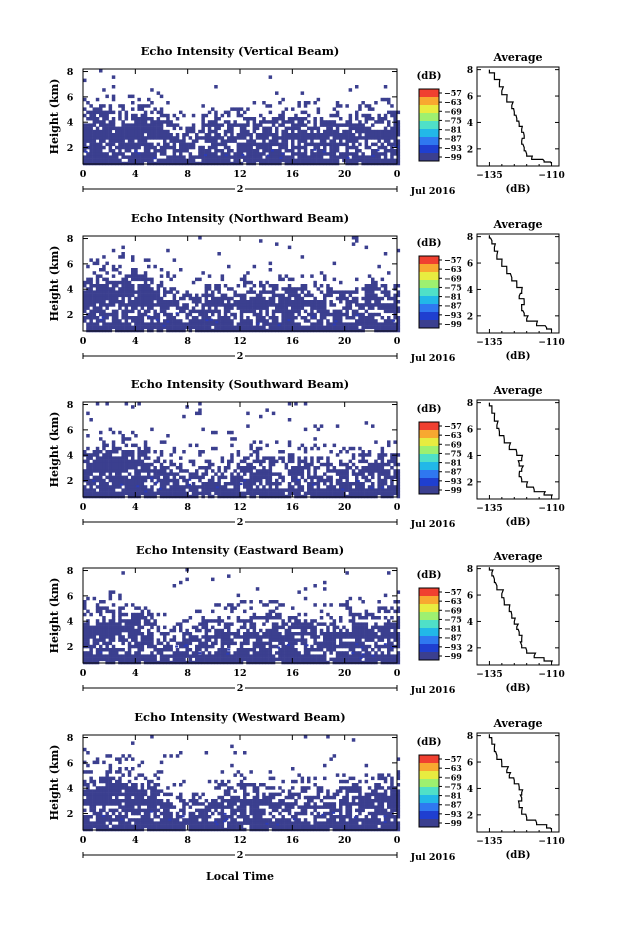 The image size is (617, 929). I want to click on colorbar-tick-label: −81, so click(453, 130).